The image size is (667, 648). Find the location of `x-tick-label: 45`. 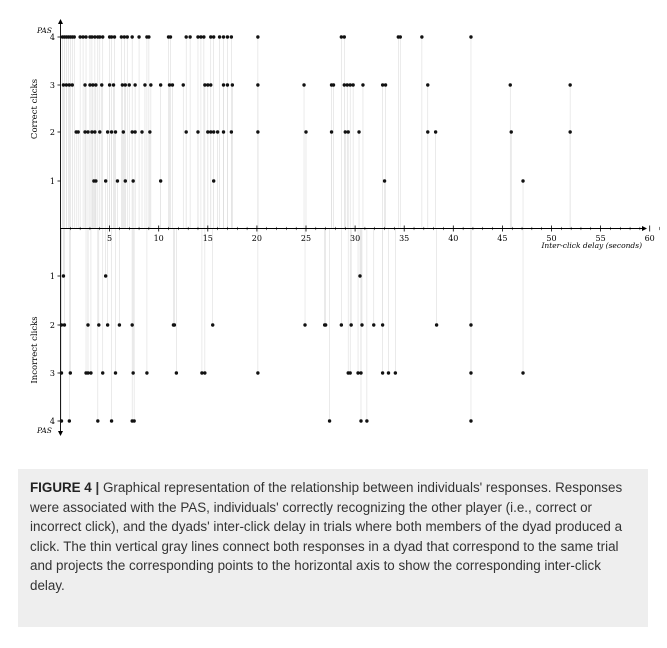

x-tick-label: 45 is located at coordinates (502, 238).